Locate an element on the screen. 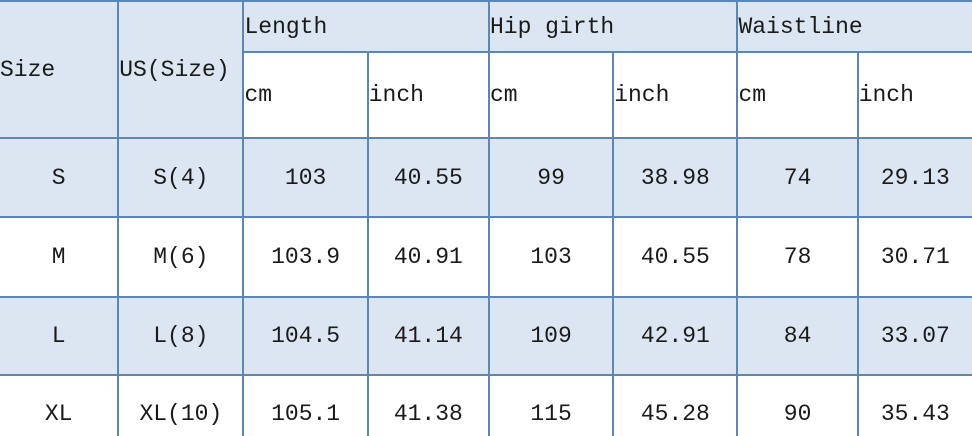  cell-l-length-cm: 104.5 is located at coordinates (305, 336).